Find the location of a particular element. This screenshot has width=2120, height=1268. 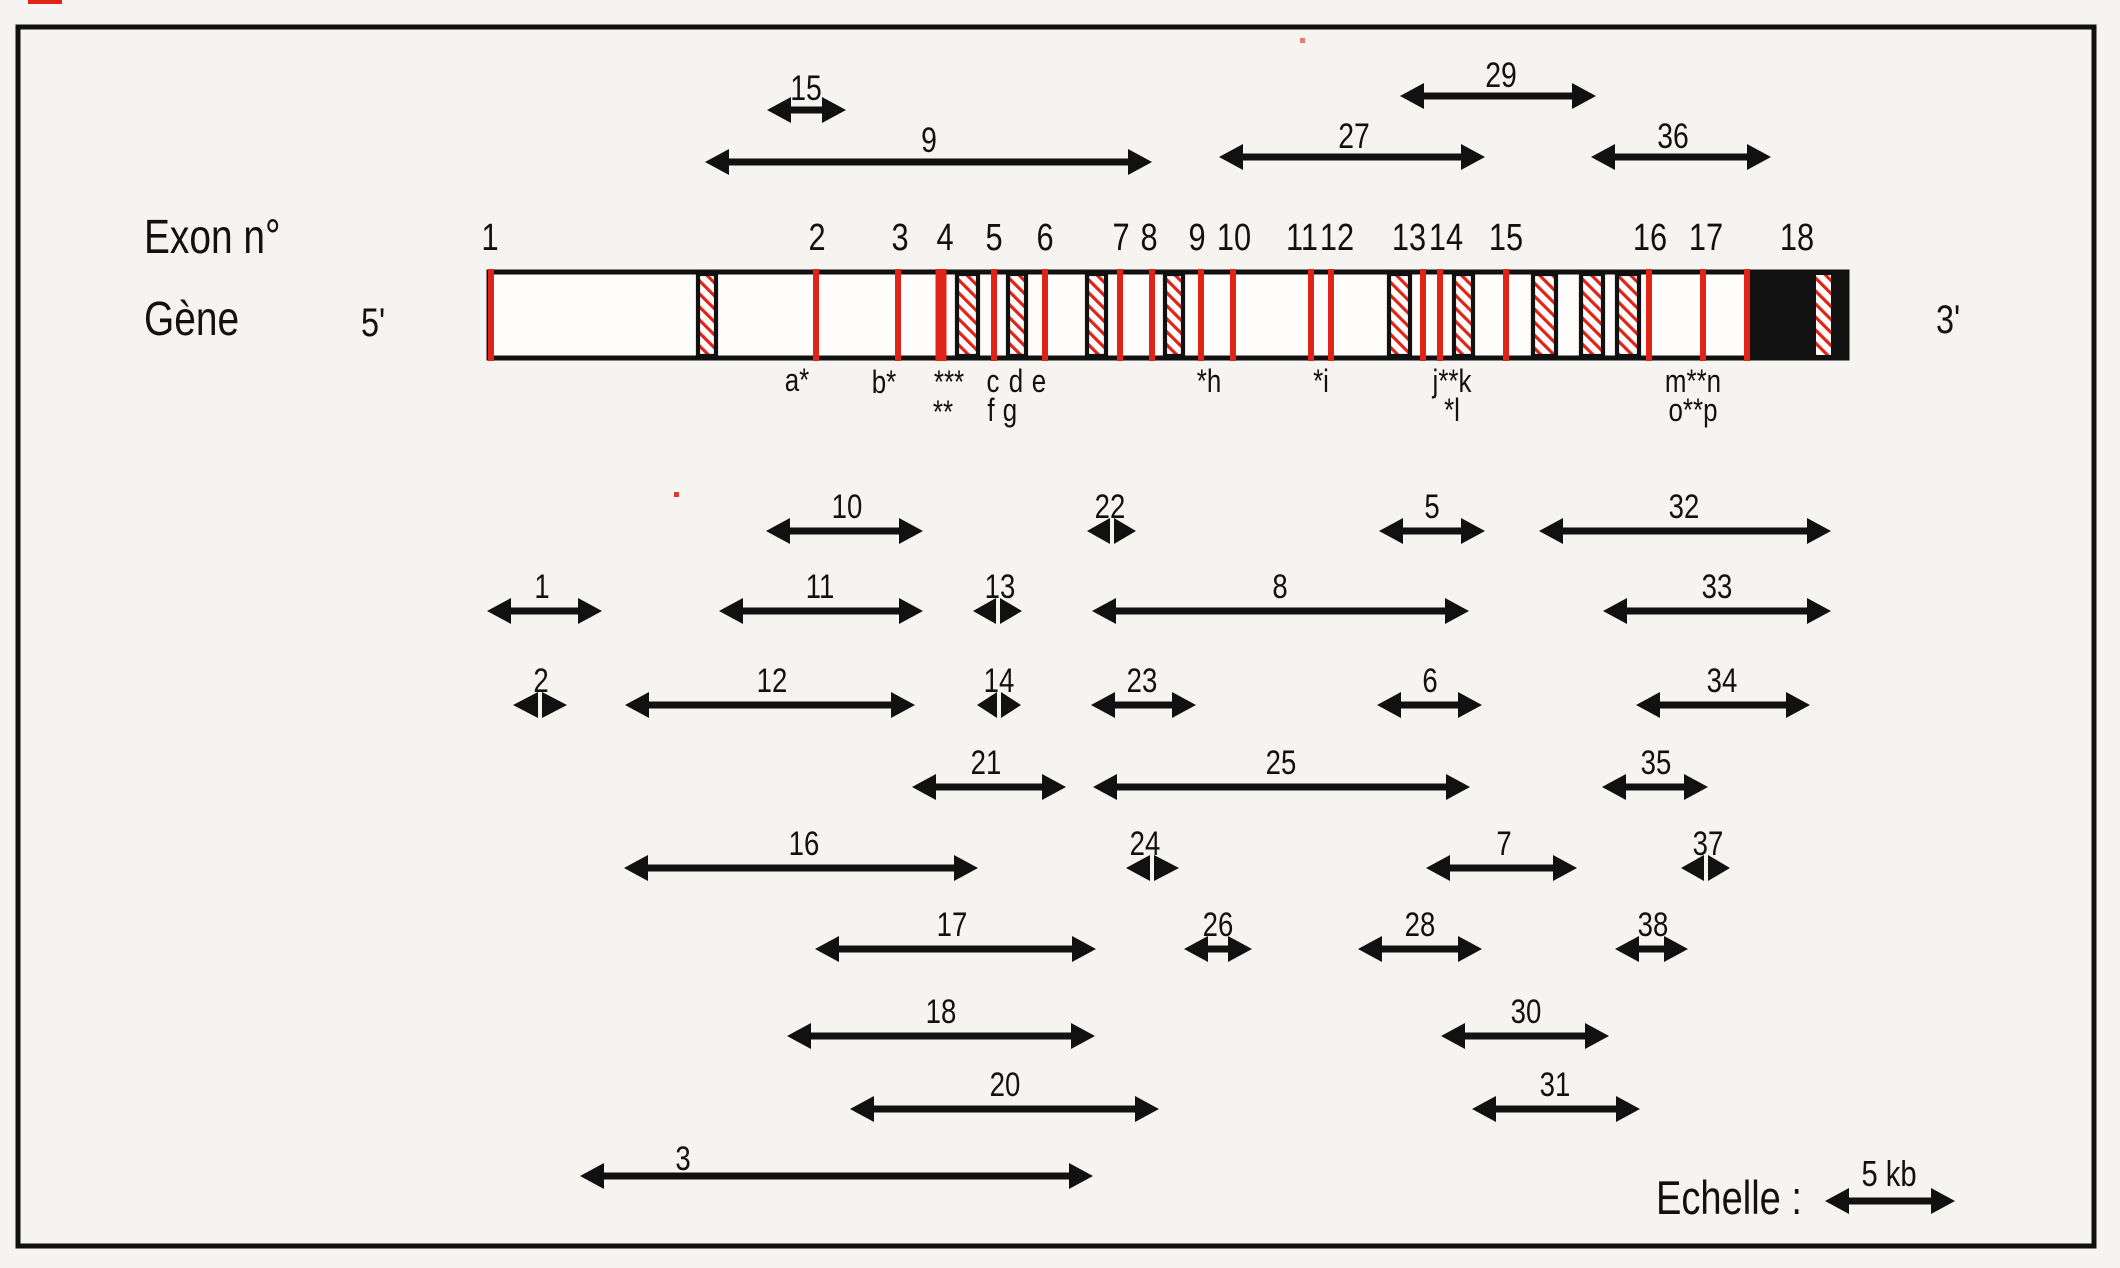

svg-text: 29 is located at coordinates (1501, 75).